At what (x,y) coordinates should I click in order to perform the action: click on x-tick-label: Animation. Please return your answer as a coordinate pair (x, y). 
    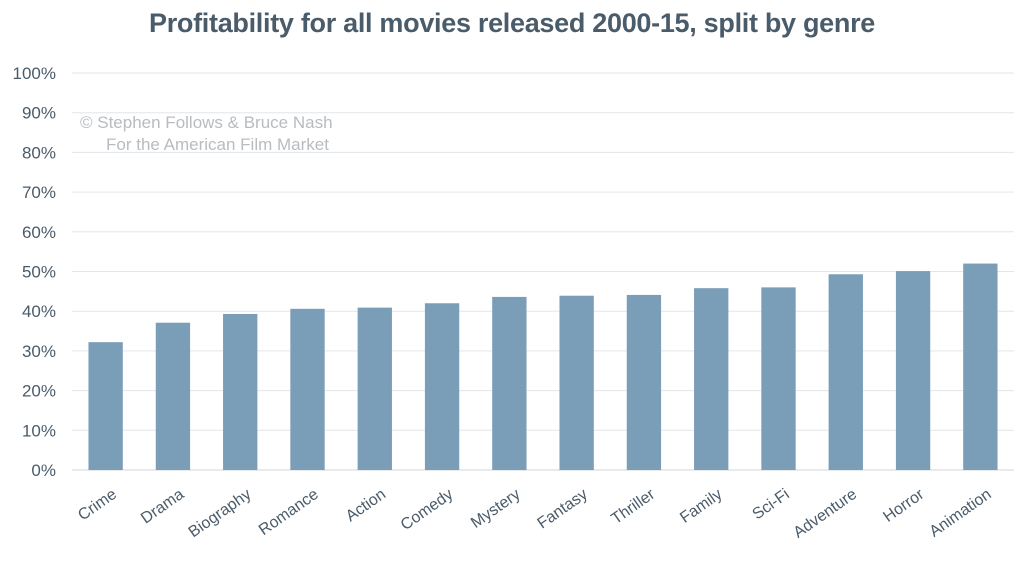
    Looking at the image, I should click on (961, 513).